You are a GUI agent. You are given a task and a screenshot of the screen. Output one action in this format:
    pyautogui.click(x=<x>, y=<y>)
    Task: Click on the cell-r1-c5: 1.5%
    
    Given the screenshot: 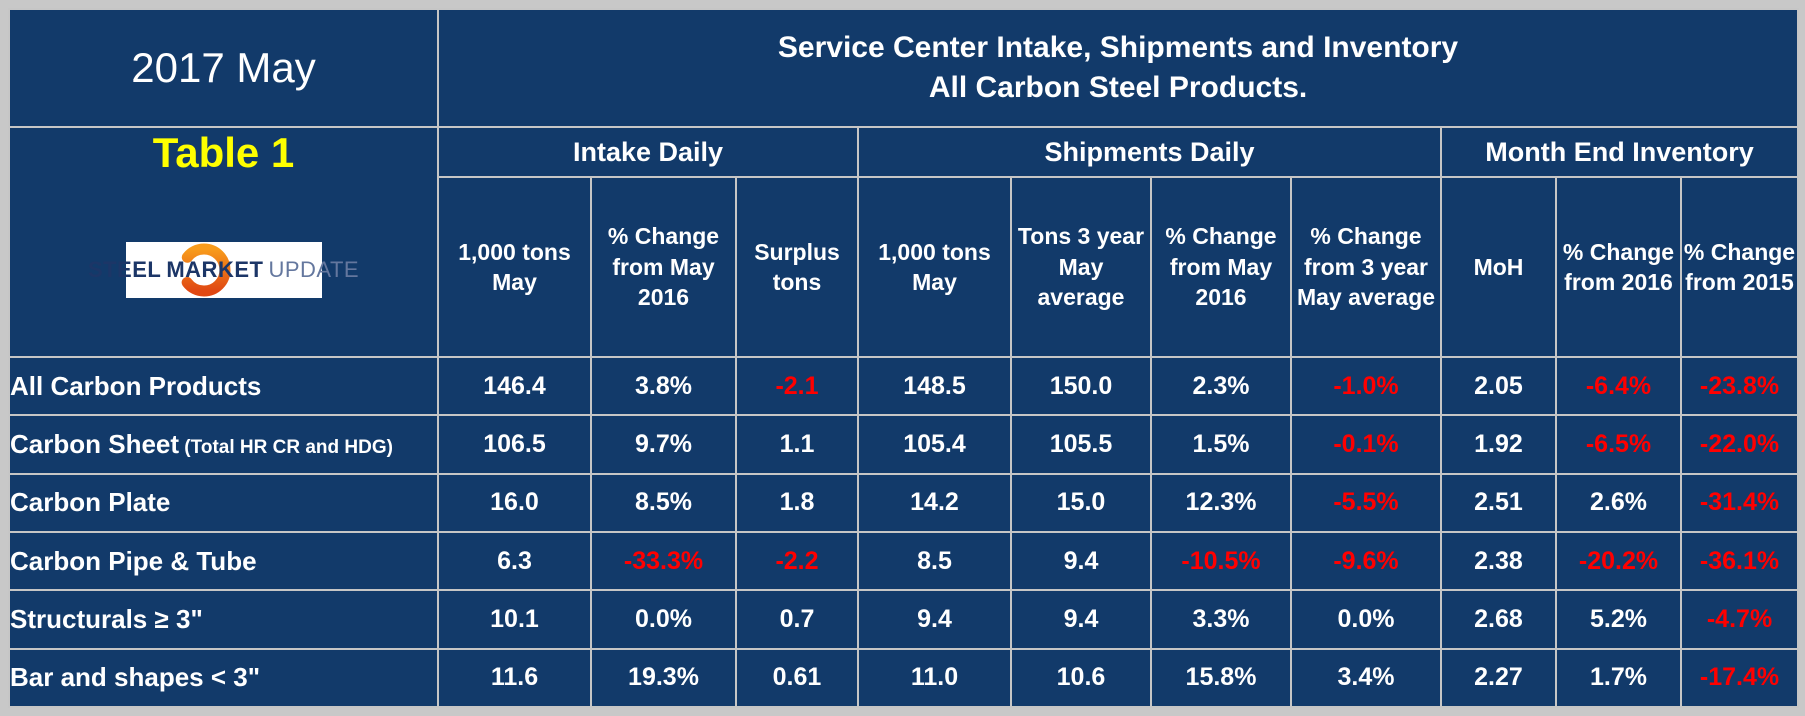 What is the action you would take?
    pyautogui.click(x=1221, y=444)
    